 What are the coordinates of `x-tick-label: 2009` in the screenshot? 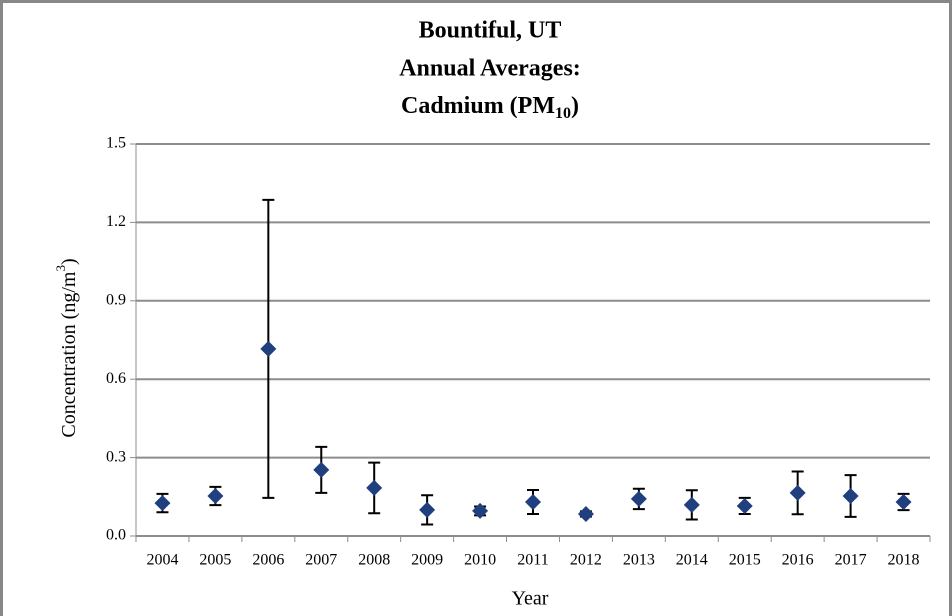 It's located at (427, 560).